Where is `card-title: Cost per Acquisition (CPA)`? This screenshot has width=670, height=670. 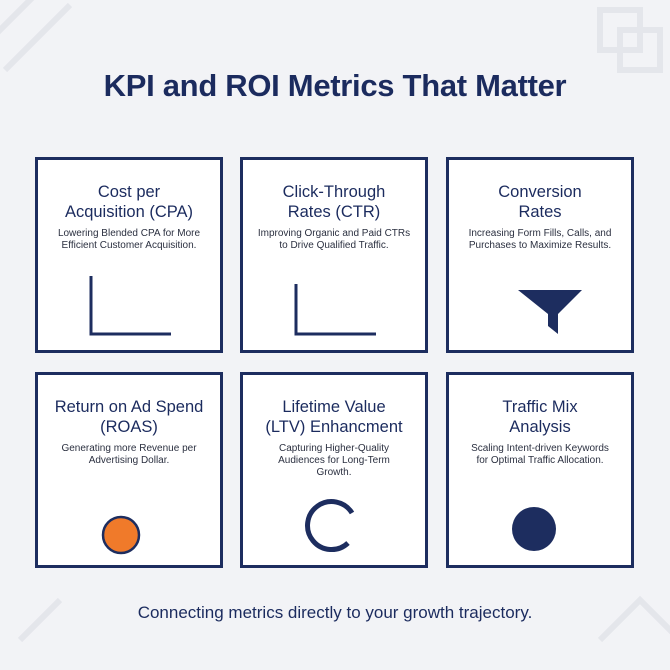 card-title: Cost per Acquisition (CPA) is located at coordinates (129, 202).